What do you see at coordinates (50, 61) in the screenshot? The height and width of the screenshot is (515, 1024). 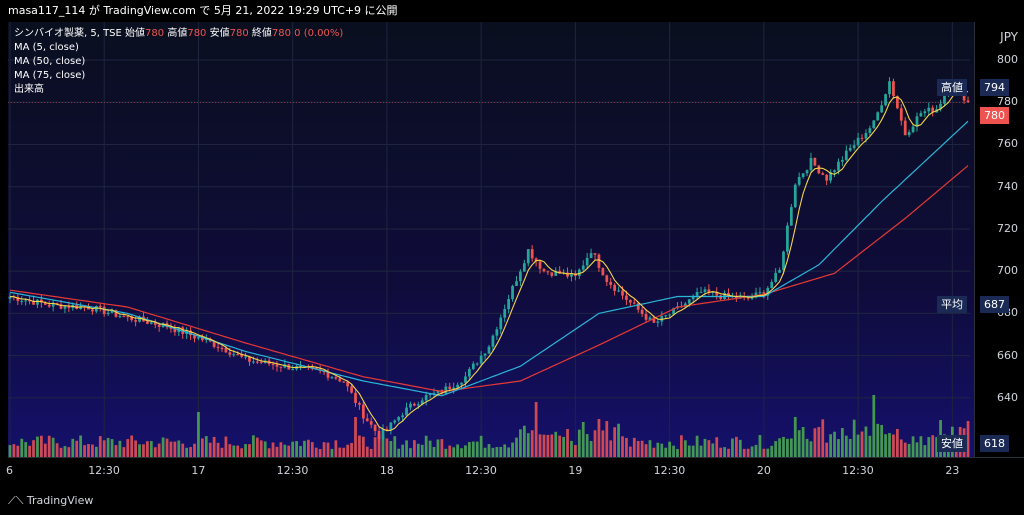 I see `legend-ma50: MA (50, close)` at bounding box center [50, 61].